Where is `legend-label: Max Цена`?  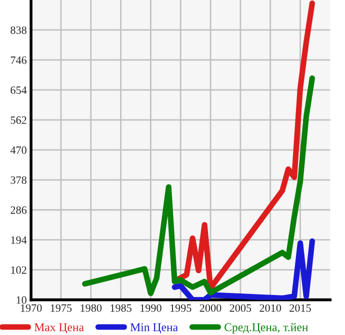
legend-label: Max Цена is located at coordinates (59, 328).